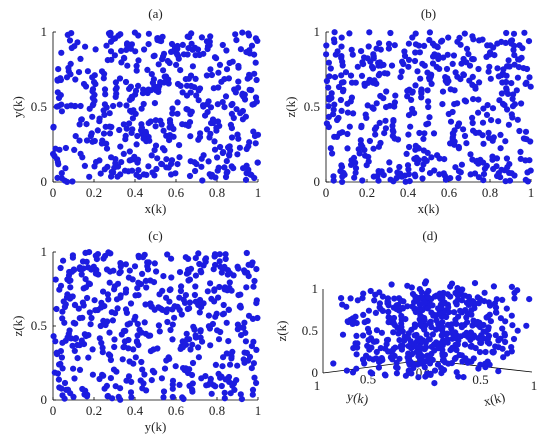  Describe the element at coordinates (258, 410) in the screenshot. I see `x-tick-label: 1` at that location.